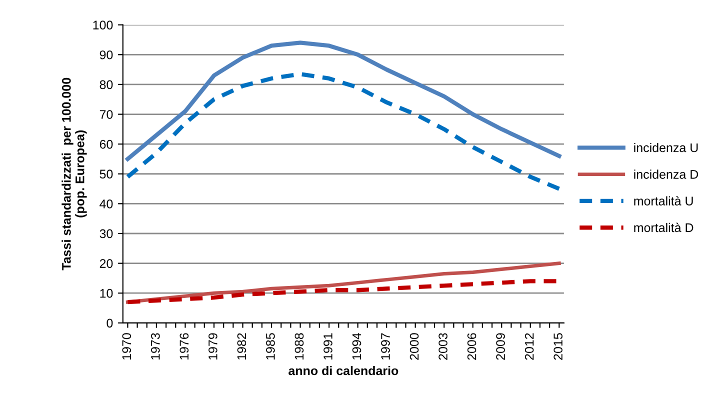  What do you see at coordinates (663, 201) in the screenshot?
I see `legend-label: mortalità U` at bounding box center [663, 201].